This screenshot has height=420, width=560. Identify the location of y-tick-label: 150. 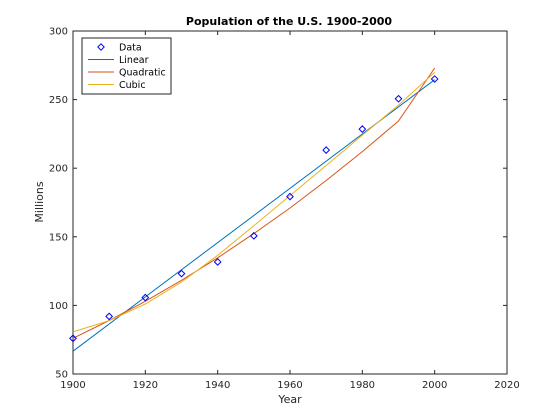
(58, 237).